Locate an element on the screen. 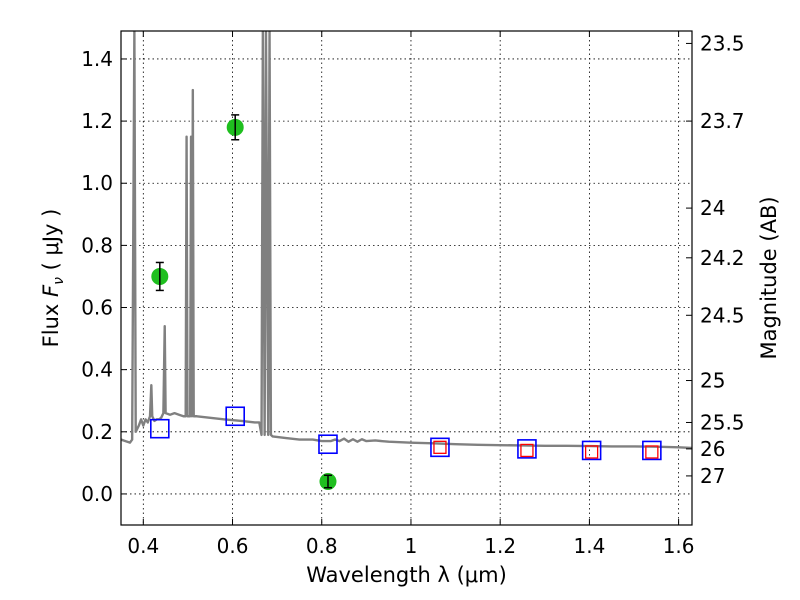 Image resolution: width=800 pixels, height=600 pixels. right-tick-label: 24 is located at coordinates (712, 208).